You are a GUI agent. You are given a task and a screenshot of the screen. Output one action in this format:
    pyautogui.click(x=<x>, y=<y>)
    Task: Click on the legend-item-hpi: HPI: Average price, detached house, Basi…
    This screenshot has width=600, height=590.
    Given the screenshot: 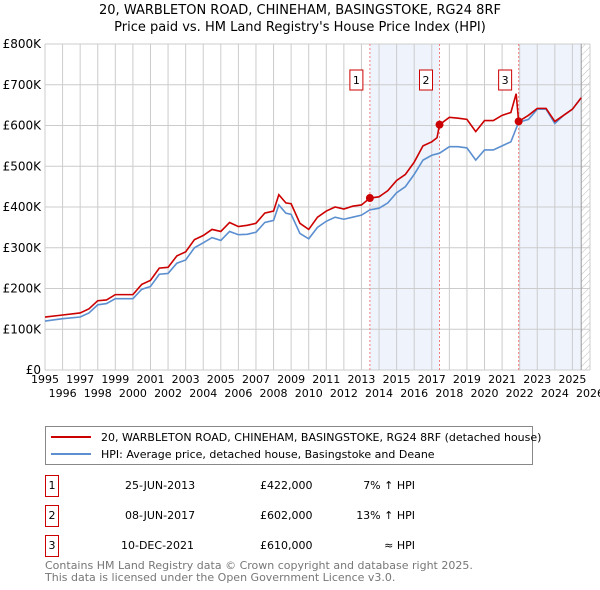 What is the action you would take?
    pyautogui.click(x=243, y=454)
    